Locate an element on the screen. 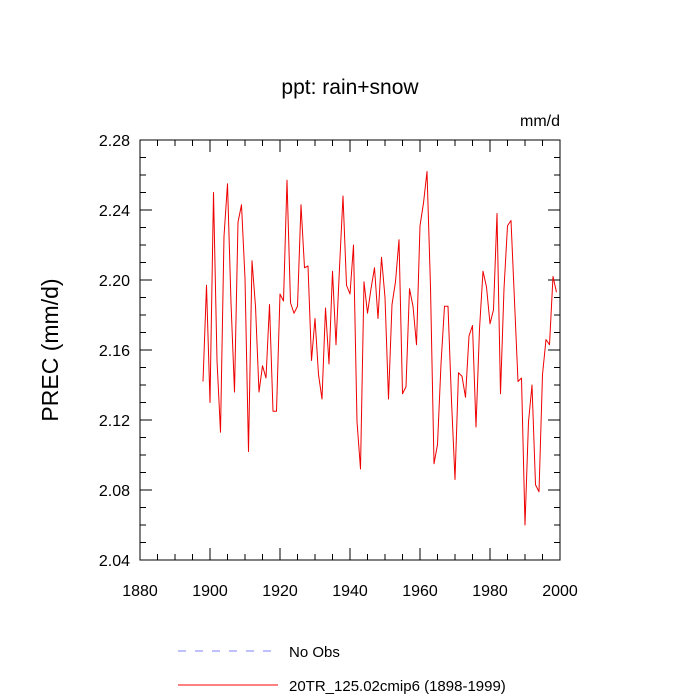 This screenshot has width=700, height=700. y-tick-label: 2.16 is located at coordinates (114, 351).